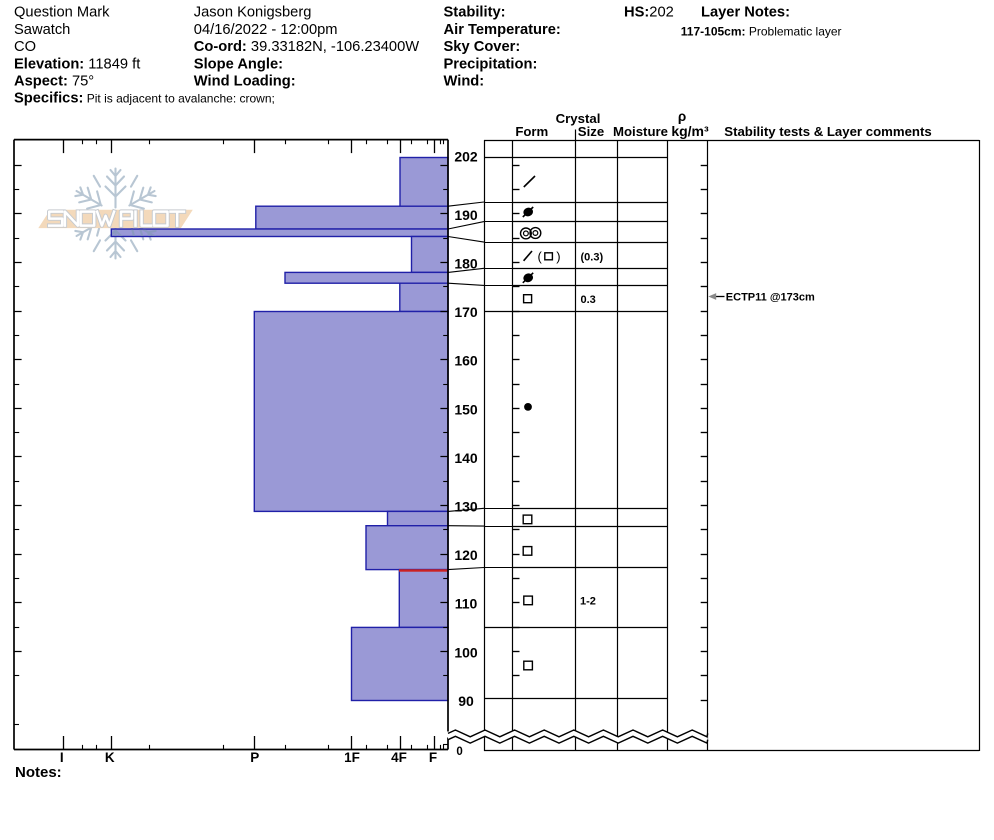  Describe the element at coordinates (254, 757) in the screenshot. I see `svg-text: P` at that location.